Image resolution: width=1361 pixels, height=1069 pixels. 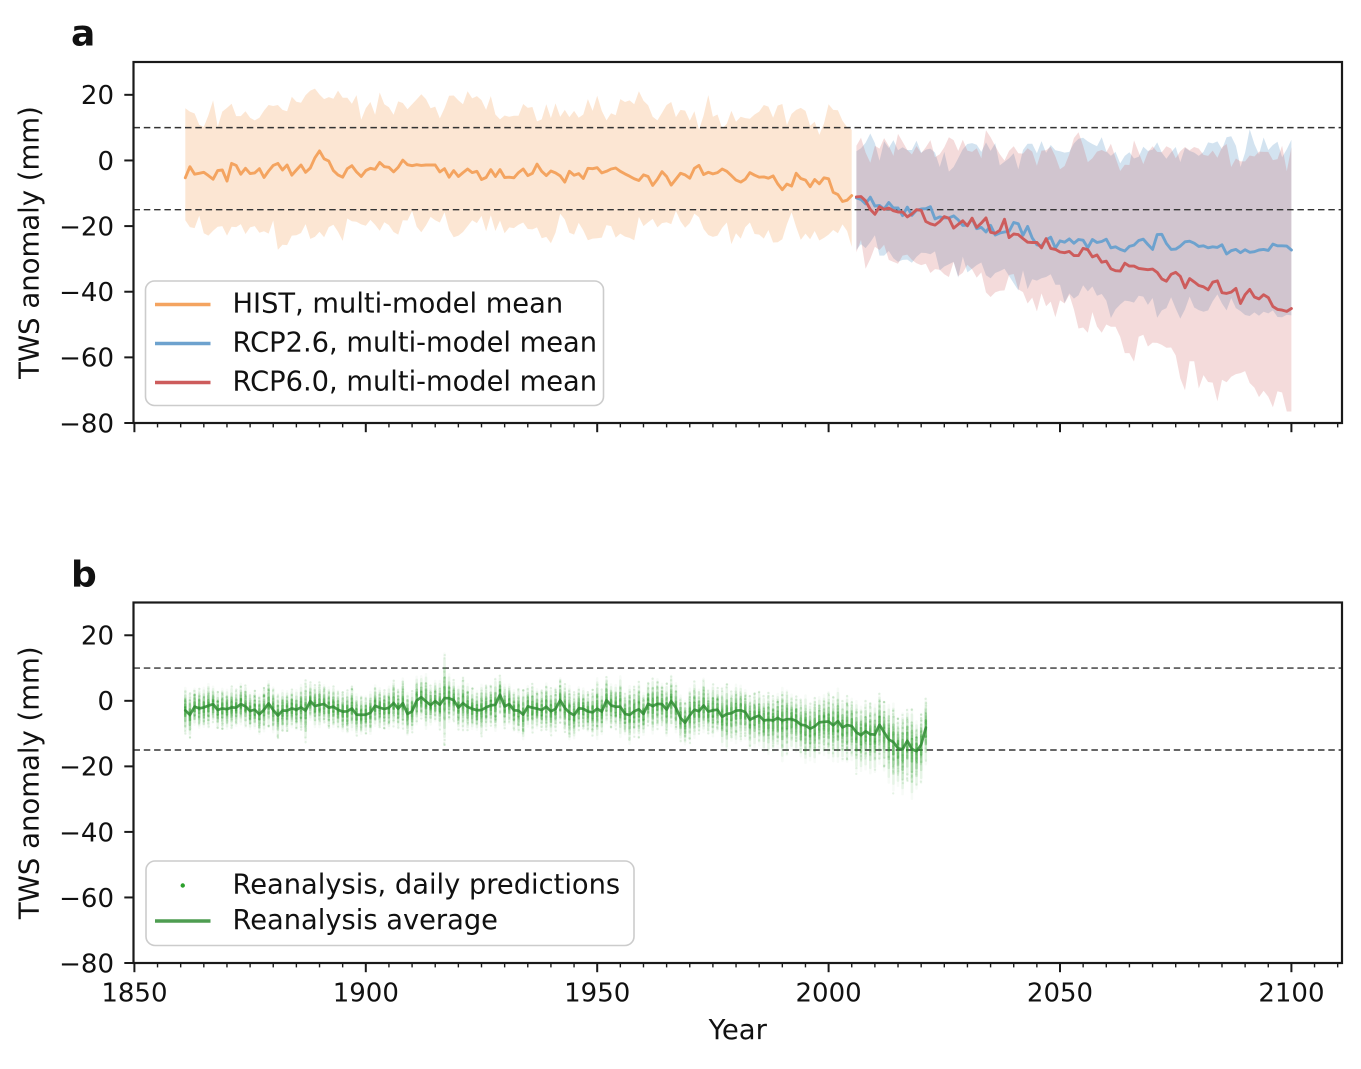 I want to click on x-tick-label: 1950, so click(x=597, y=994).